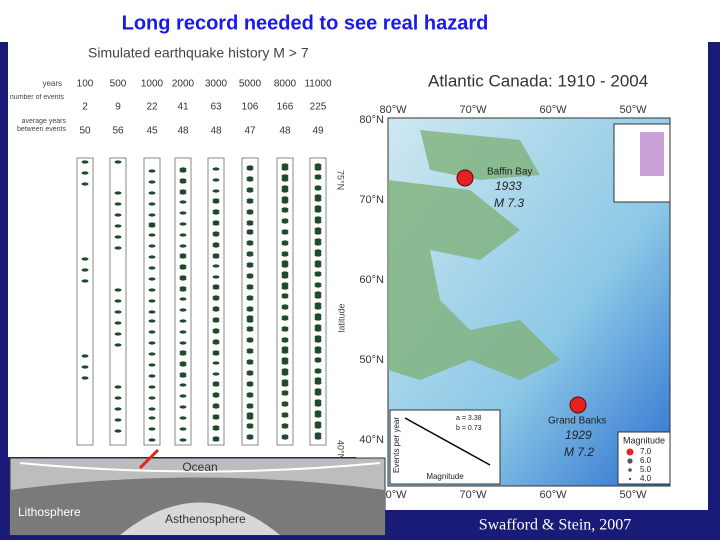 The width and height of the screenshot is (720, 545). What do you see at coordinates (646, 478) in the screenshot?
I see `legend-label: 4.0` at bounding box center [646, 478].